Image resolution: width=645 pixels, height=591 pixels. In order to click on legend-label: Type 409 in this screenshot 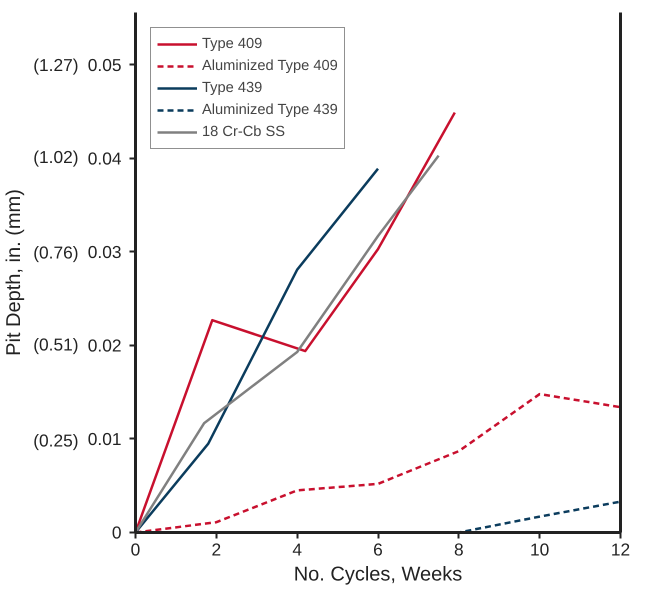, I will do `click(232, 44)`.